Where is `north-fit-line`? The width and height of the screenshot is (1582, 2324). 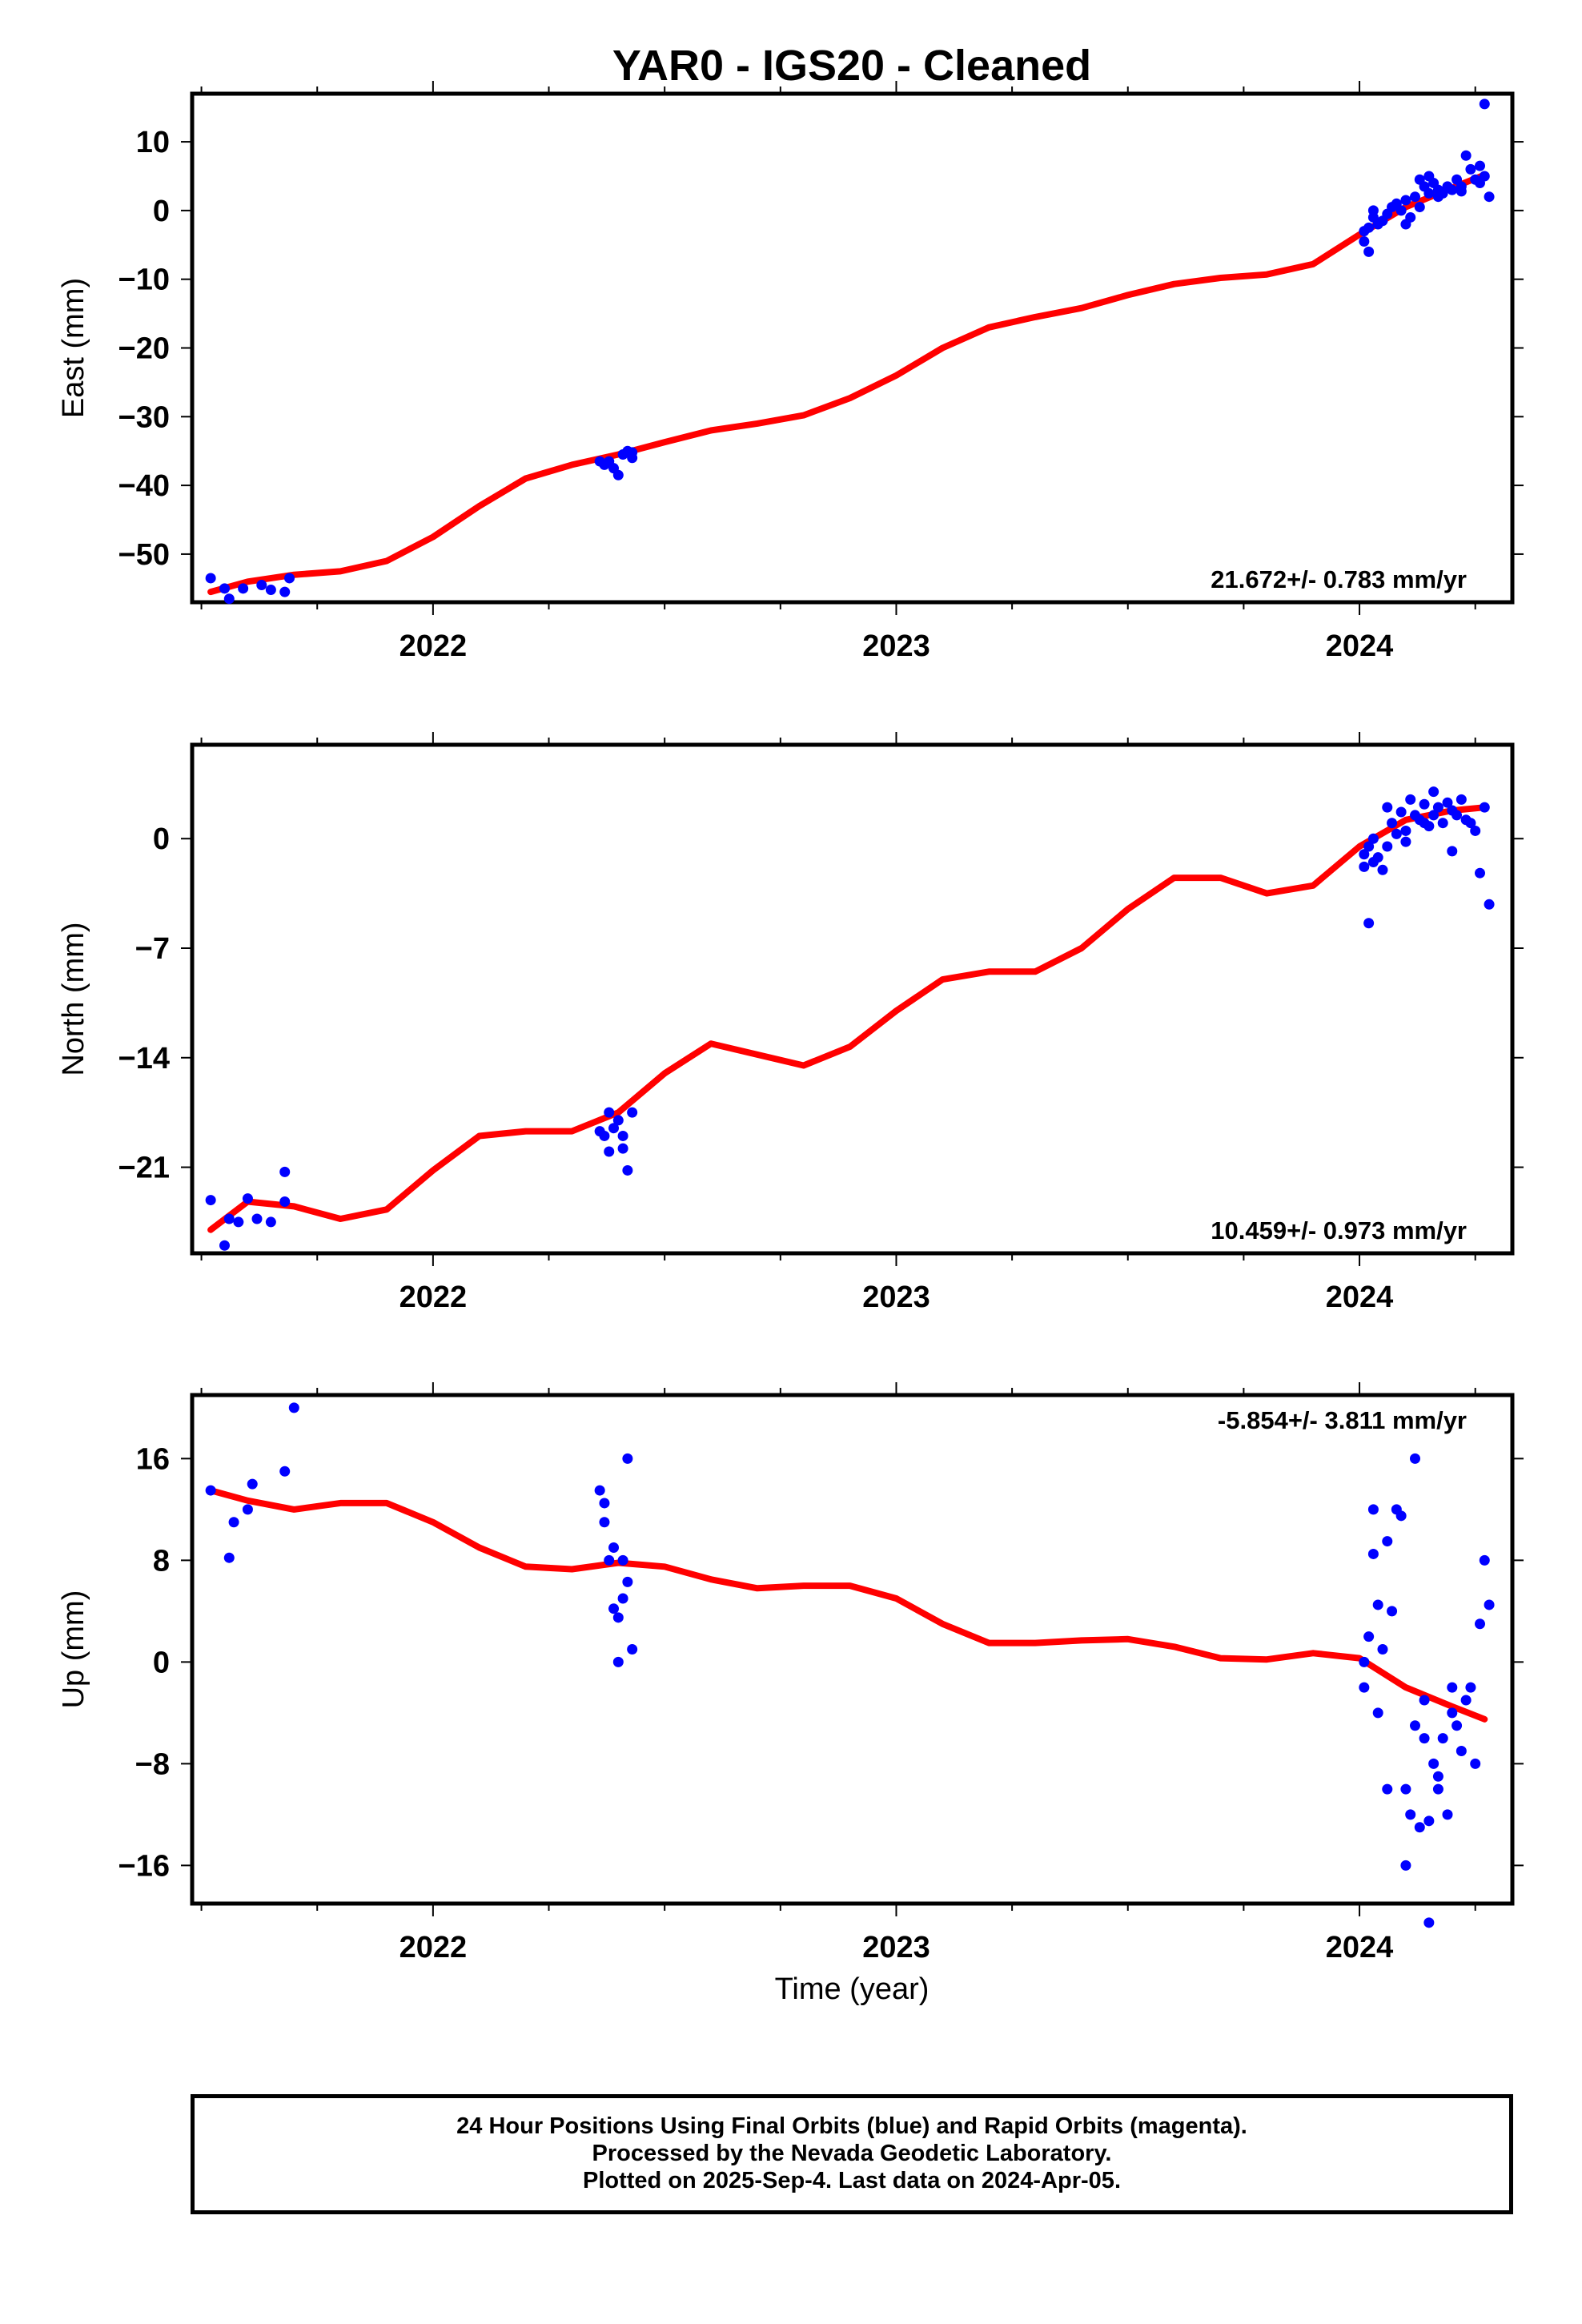
north-fit-line is located at coordinates (847, 1018).